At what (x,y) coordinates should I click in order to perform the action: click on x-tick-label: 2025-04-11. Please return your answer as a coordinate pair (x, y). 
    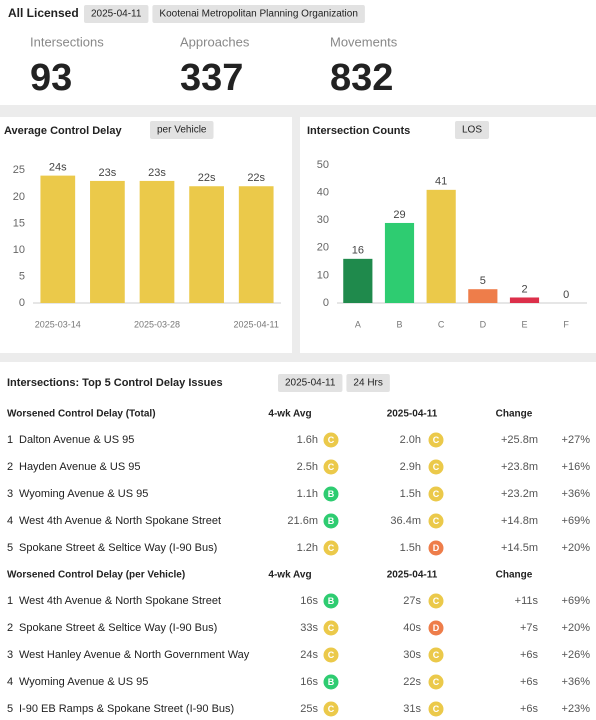
    Looking at the image, I should click on (256, 324).